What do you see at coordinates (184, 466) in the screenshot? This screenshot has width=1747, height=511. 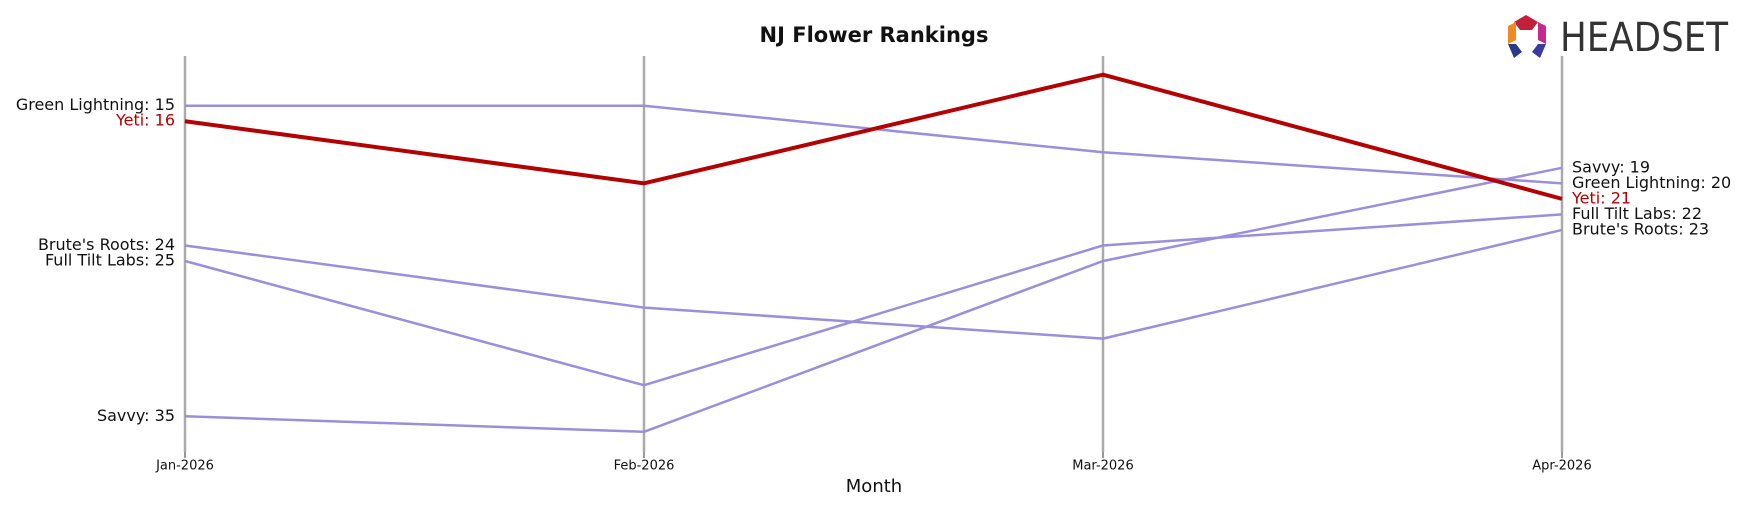 I see `x-tick-label: Jan-2026` at bounding box center [184, 466].